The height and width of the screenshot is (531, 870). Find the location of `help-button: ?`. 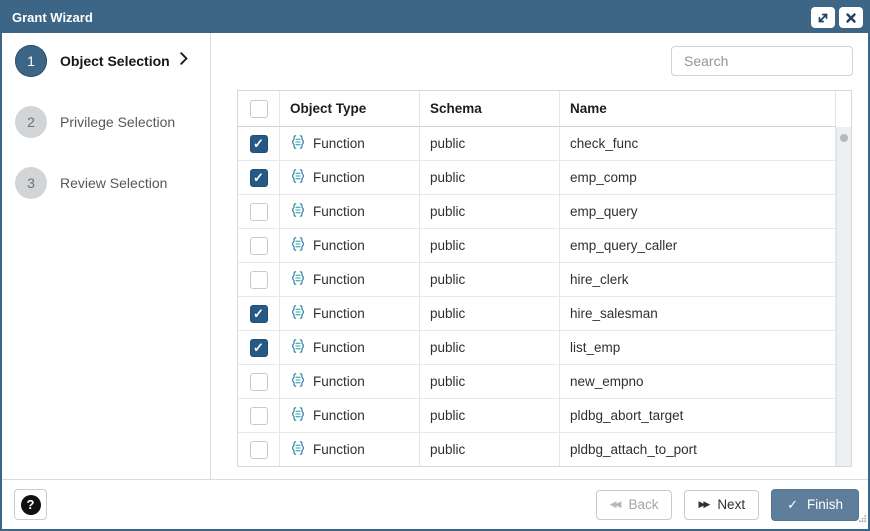

help-button: ? is located at coordinates (30, 504).